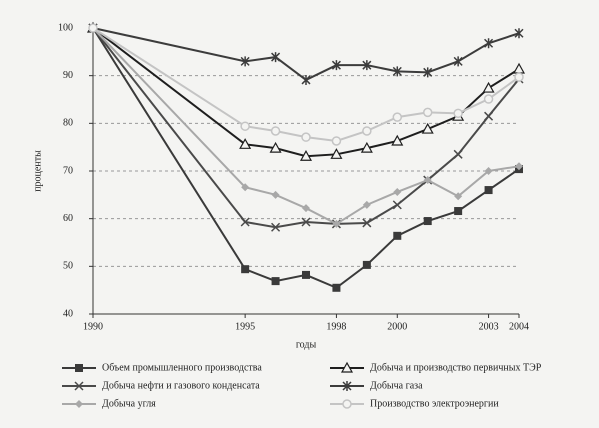  I want to click on legend-label: Производство электроэнергии, so click(434, 403).